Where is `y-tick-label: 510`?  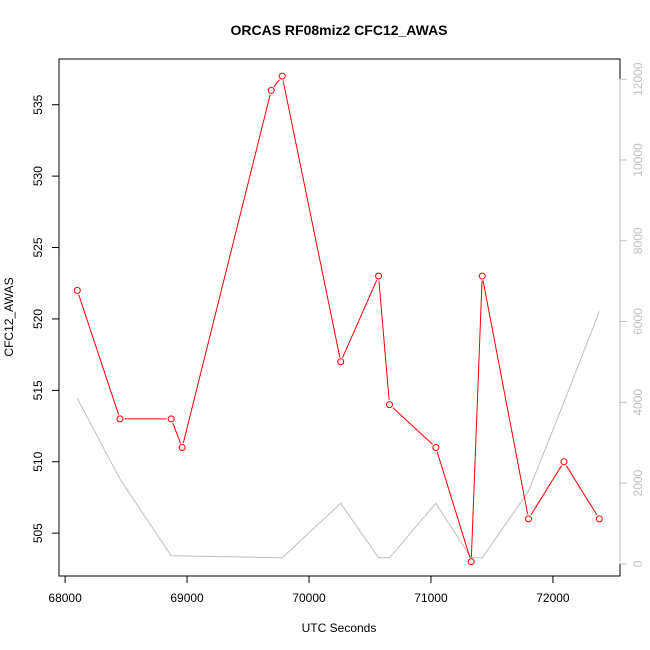
y-tick-label: 510 is located at coordinates (38, 461).